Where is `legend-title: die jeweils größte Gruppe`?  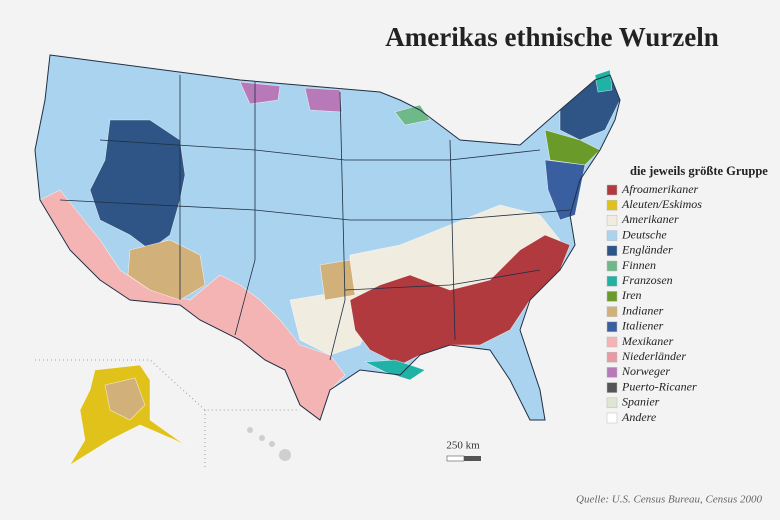 legend-title: die jeweils größte Gruppe is located at coordinates (699, 171).